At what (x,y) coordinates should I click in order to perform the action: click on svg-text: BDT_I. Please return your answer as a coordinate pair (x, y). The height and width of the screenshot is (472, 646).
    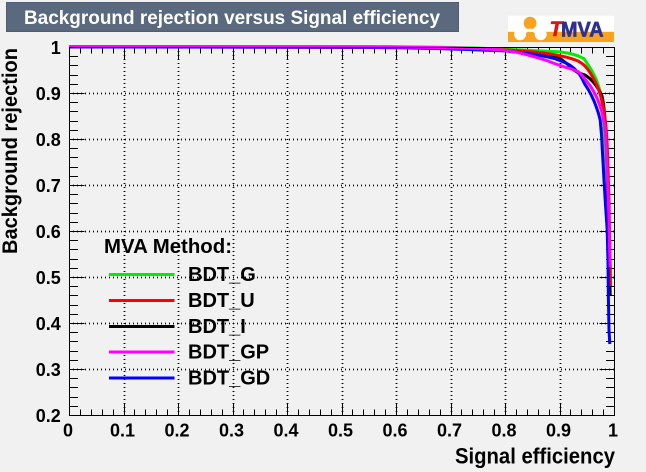
    Looking at the image, I should click on (217, 327).